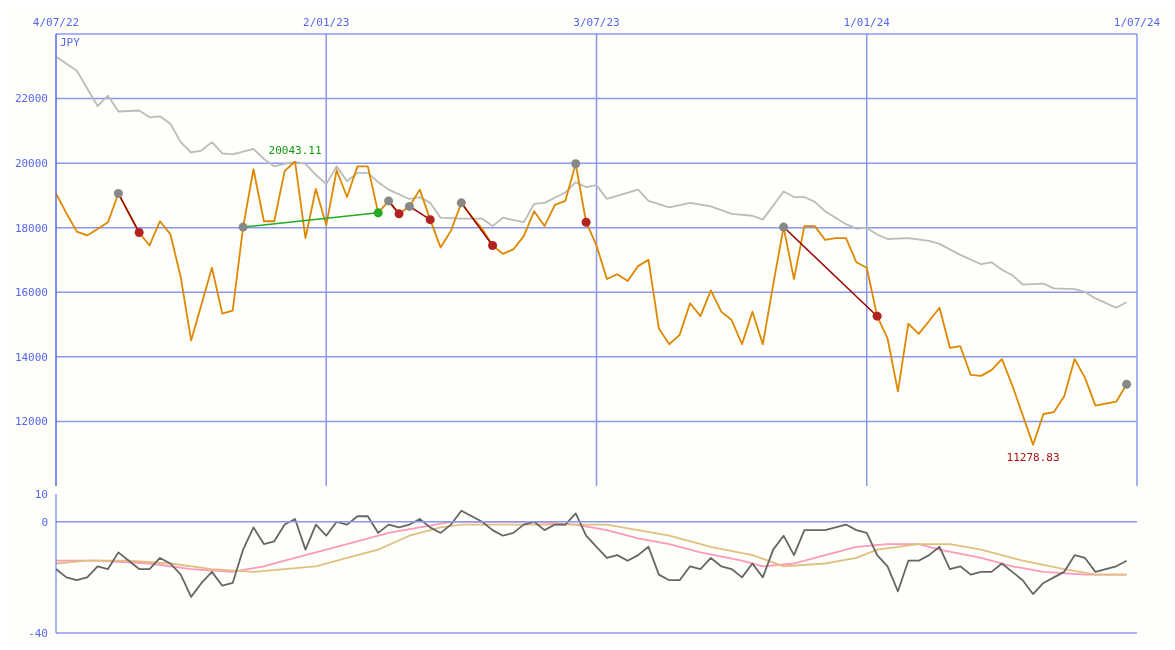 Image resolution: width=1175 pixels, height=650 pixels. What do you see at coordinates (592, 553) in the screenshot?
I see `line-series` at bounding box center [592, 553].